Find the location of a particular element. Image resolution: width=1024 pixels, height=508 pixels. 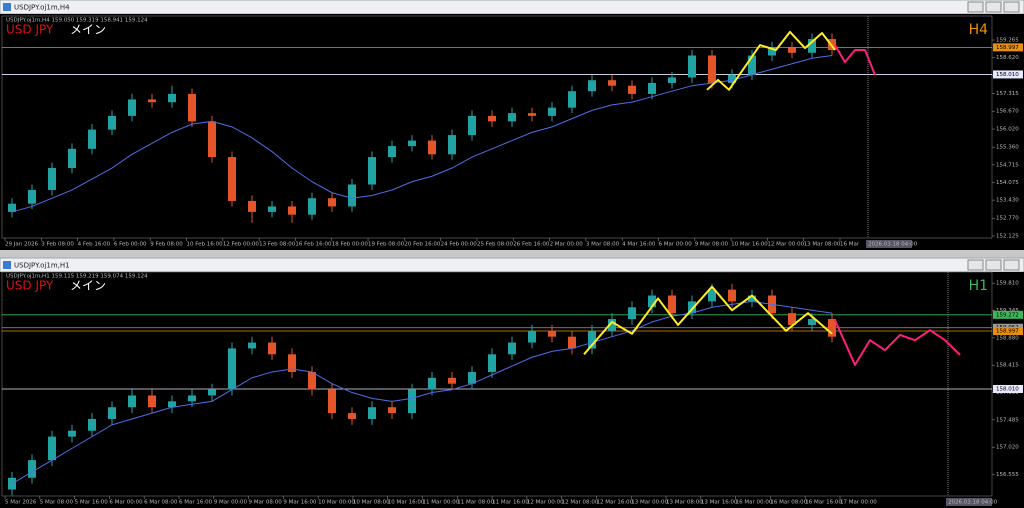

time-tag-box is located at coordinates (889, 244).